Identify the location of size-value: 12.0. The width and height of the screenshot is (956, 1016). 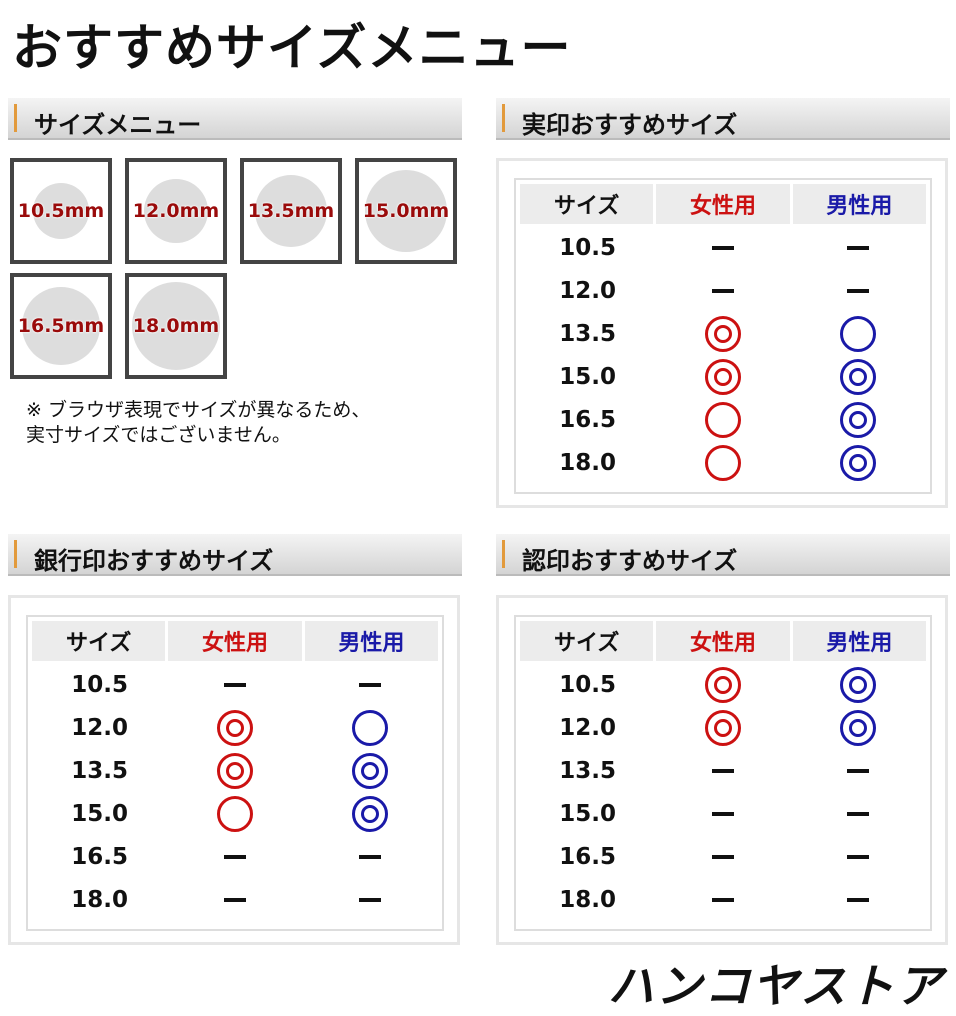
(100, 727).